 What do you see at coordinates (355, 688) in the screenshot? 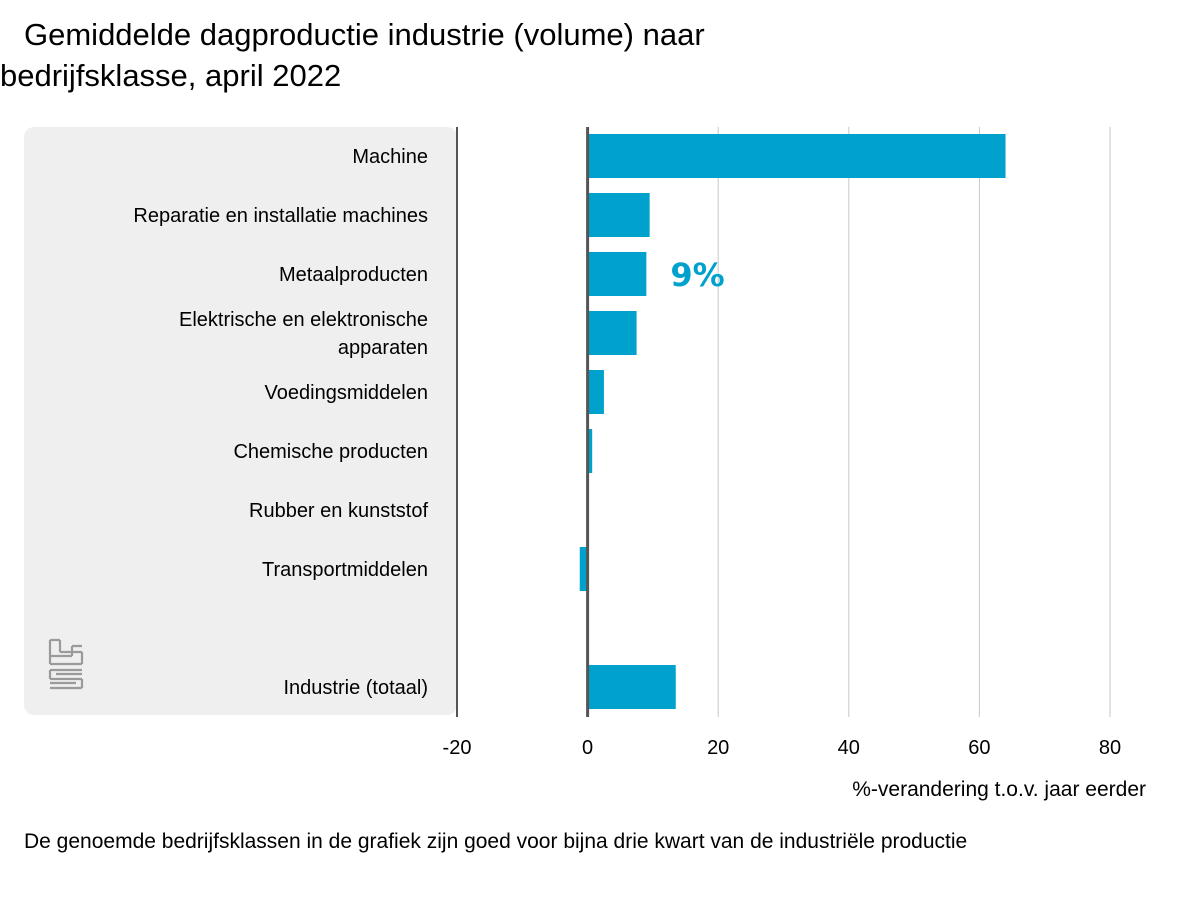
I see `category-label: Industrie (totaal)` at bounding box center [355, 688].